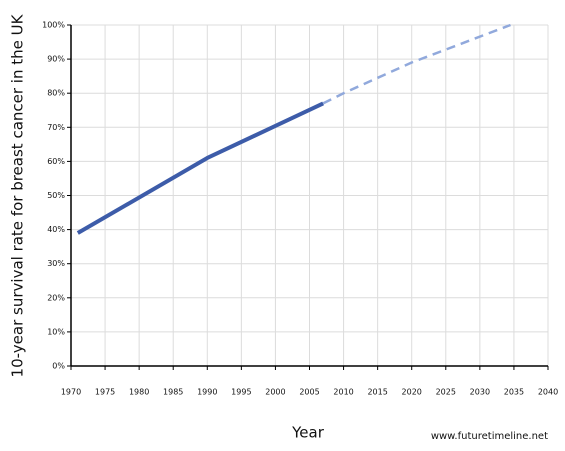  Describe the element at coordinates (105, 392) in the screenshot. I see `x-tick-label: 1975` at that location.